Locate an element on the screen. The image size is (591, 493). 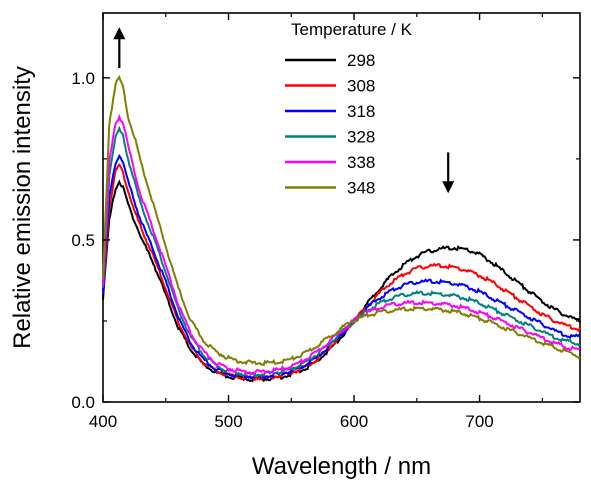
arrow-up-head is located at coordinates (119, 33).